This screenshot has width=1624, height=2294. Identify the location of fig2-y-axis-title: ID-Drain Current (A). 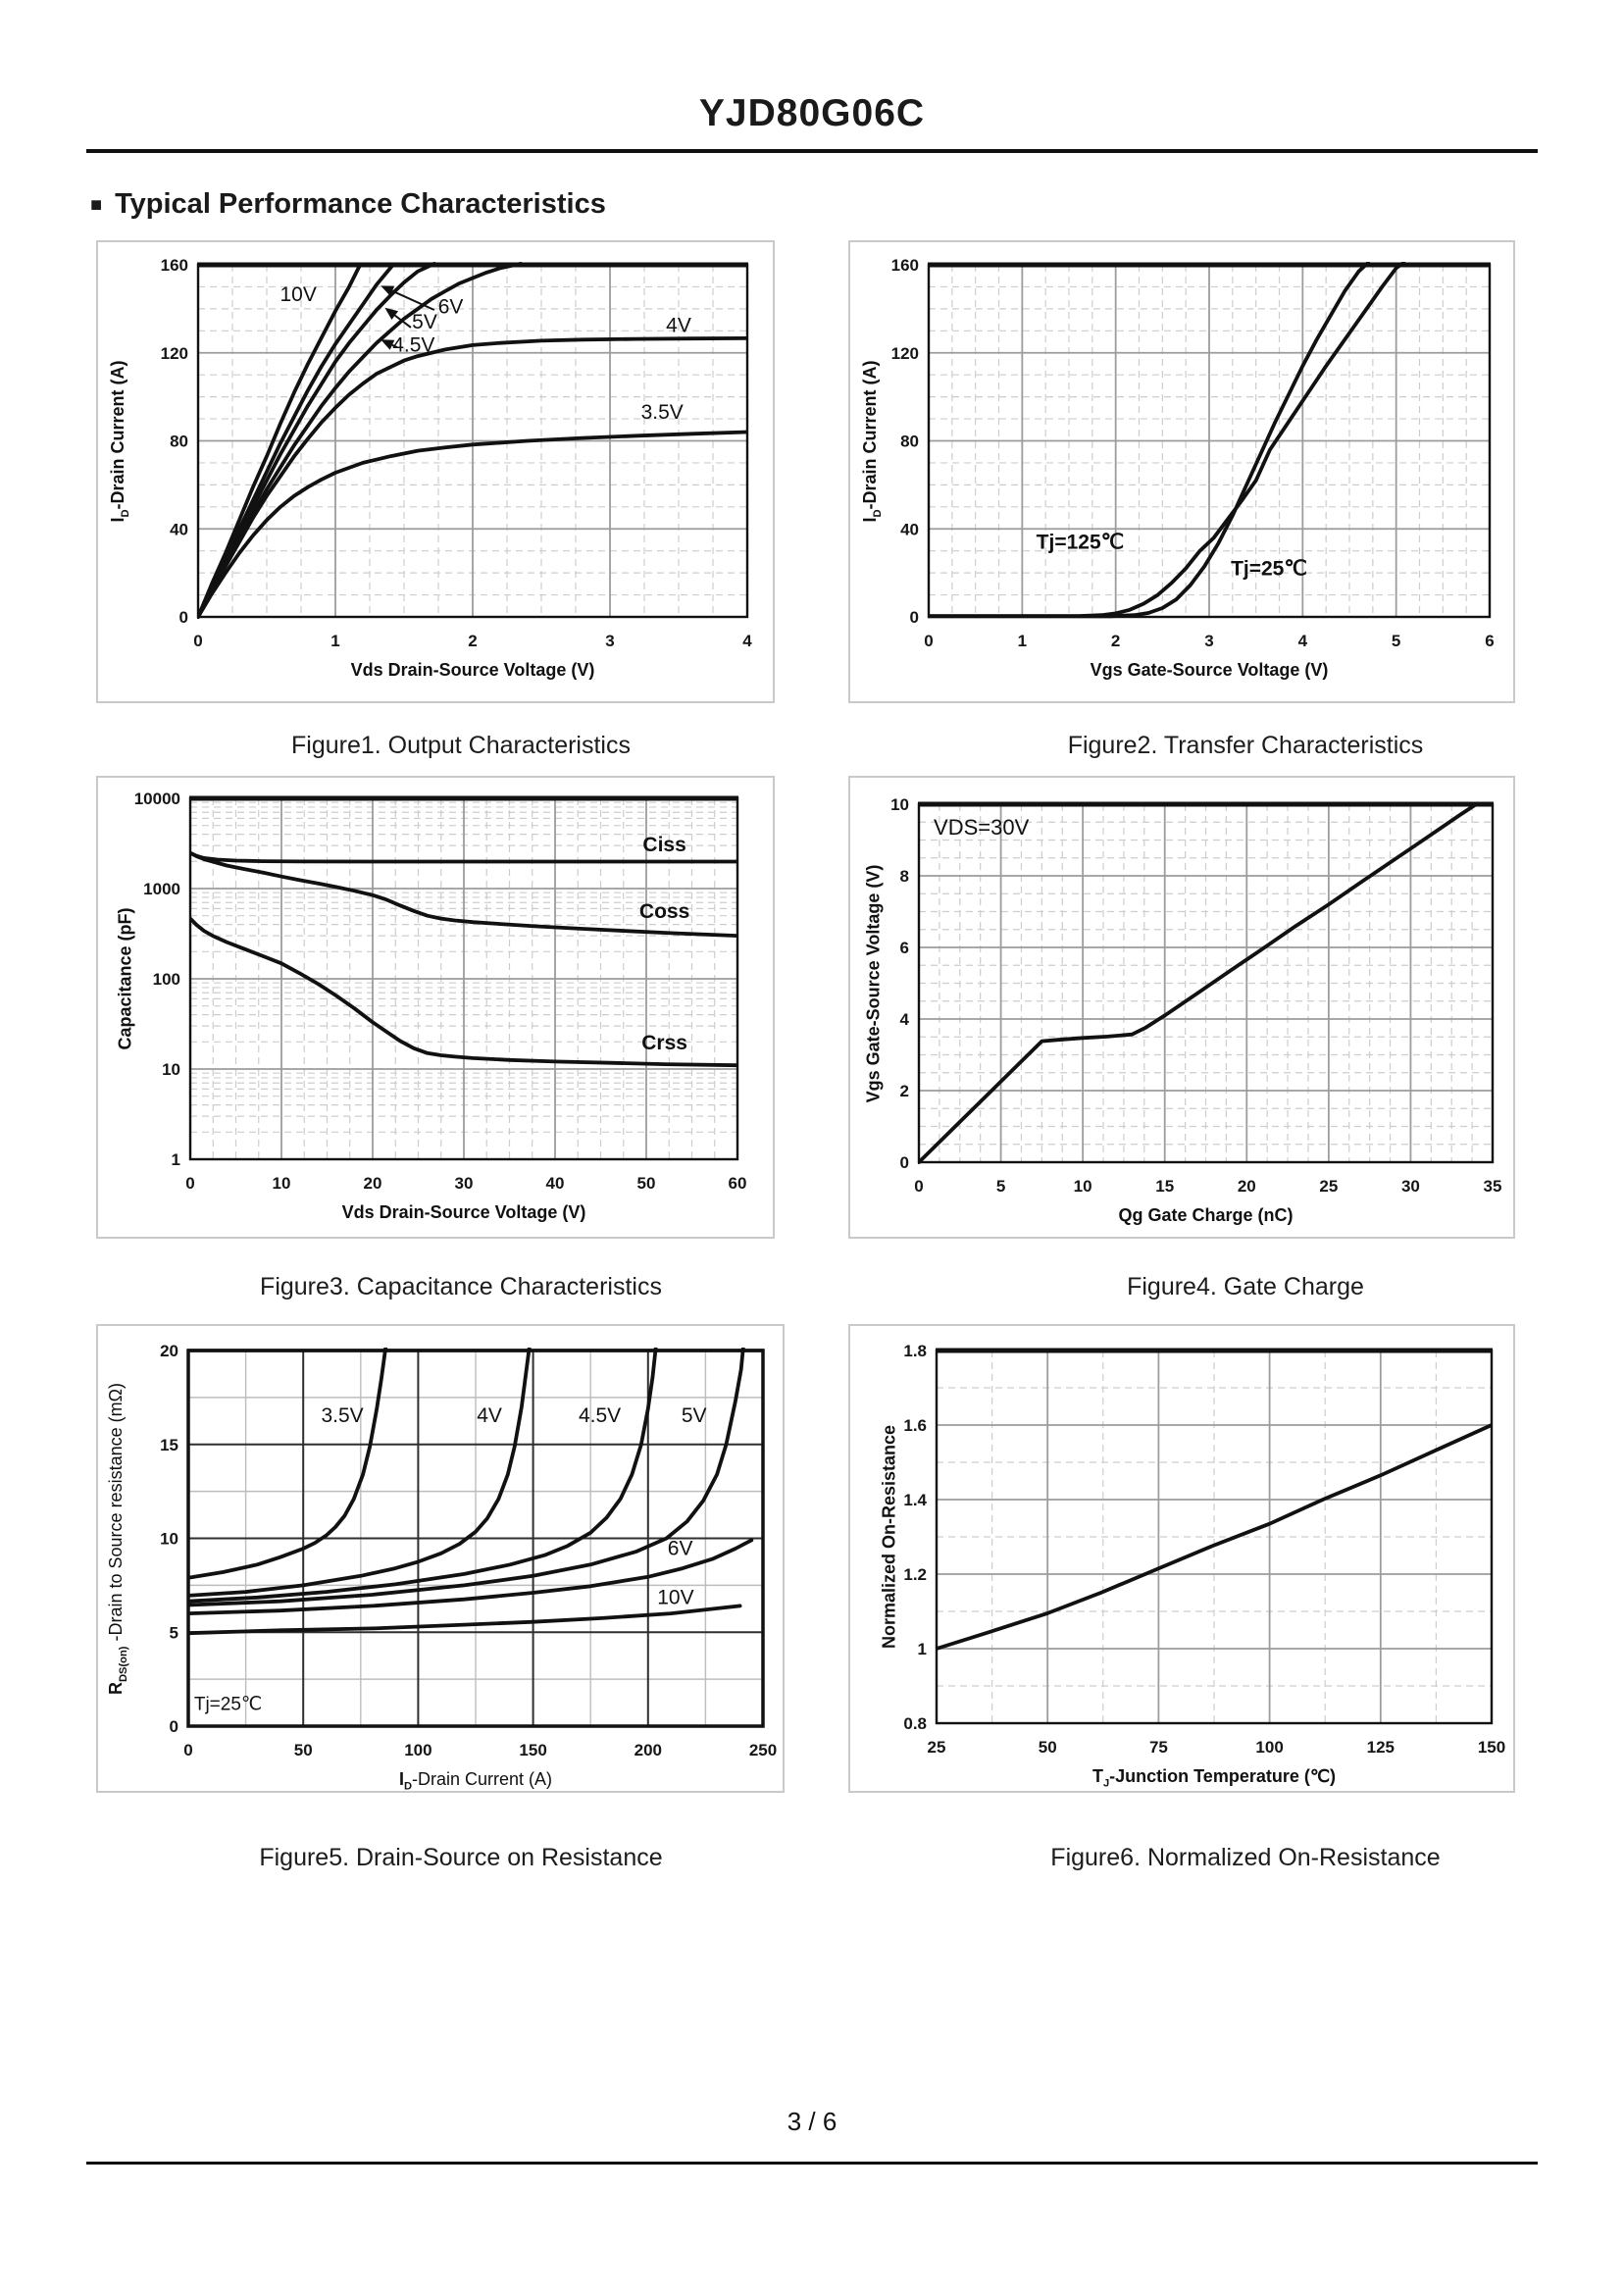
(872, 441).